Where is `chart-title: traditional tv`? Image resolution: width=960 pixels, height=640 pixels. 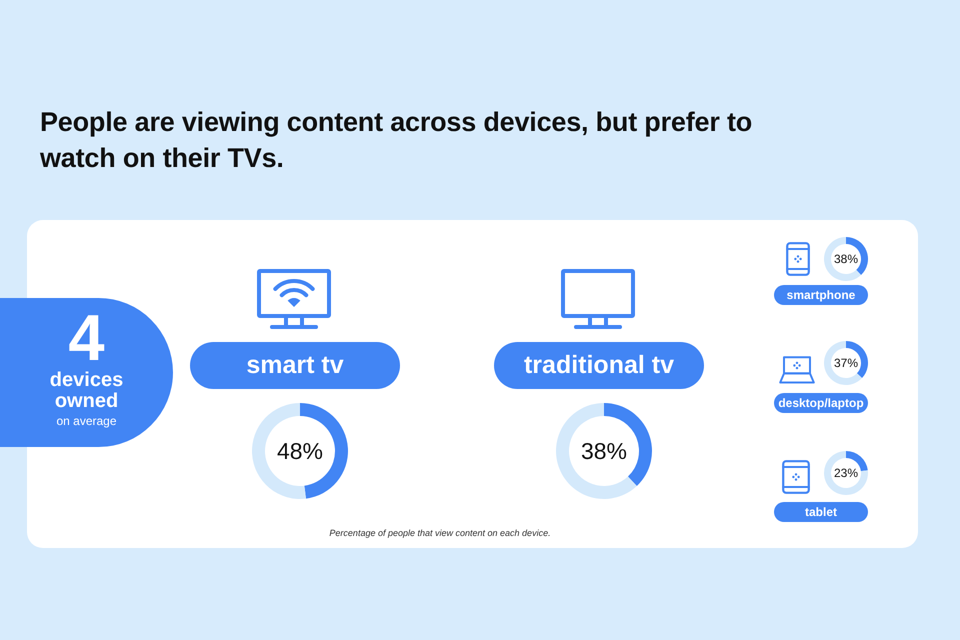
chart-title: traditional tv is located at coordinates (599, 365).